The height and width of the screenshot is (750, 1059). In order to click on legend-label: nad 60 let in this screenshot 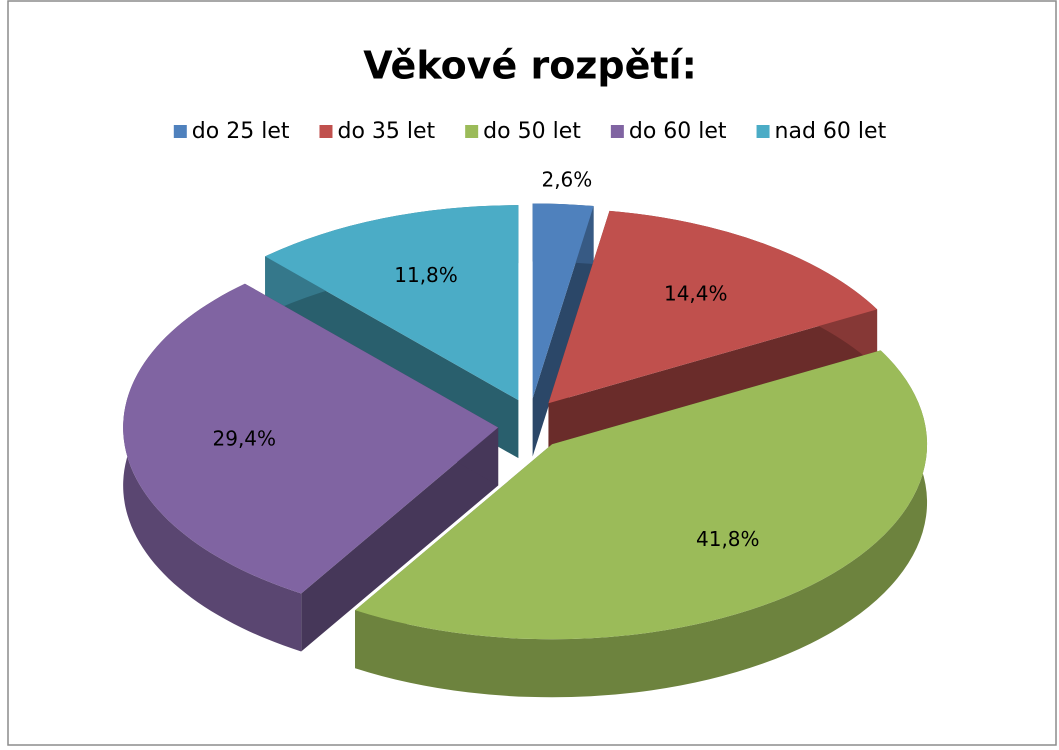, I will do `click(831, 131)`.